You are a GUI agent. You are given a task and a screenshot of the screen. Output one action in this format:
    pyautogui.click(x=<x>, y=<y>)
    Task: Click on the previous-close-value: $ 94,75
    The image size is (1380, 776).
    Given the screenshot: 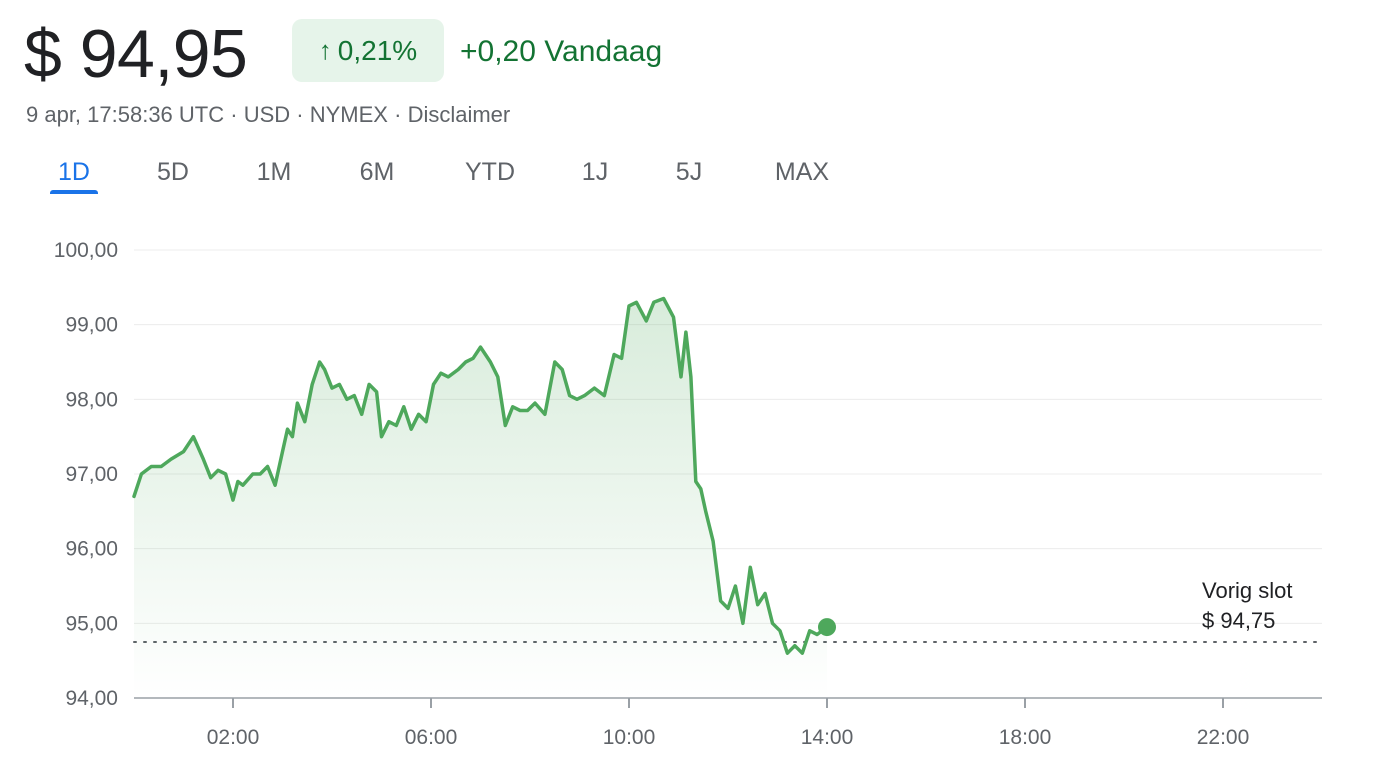 What is the action you would take?
    pyautogui.click(x=1238, y=620)
    